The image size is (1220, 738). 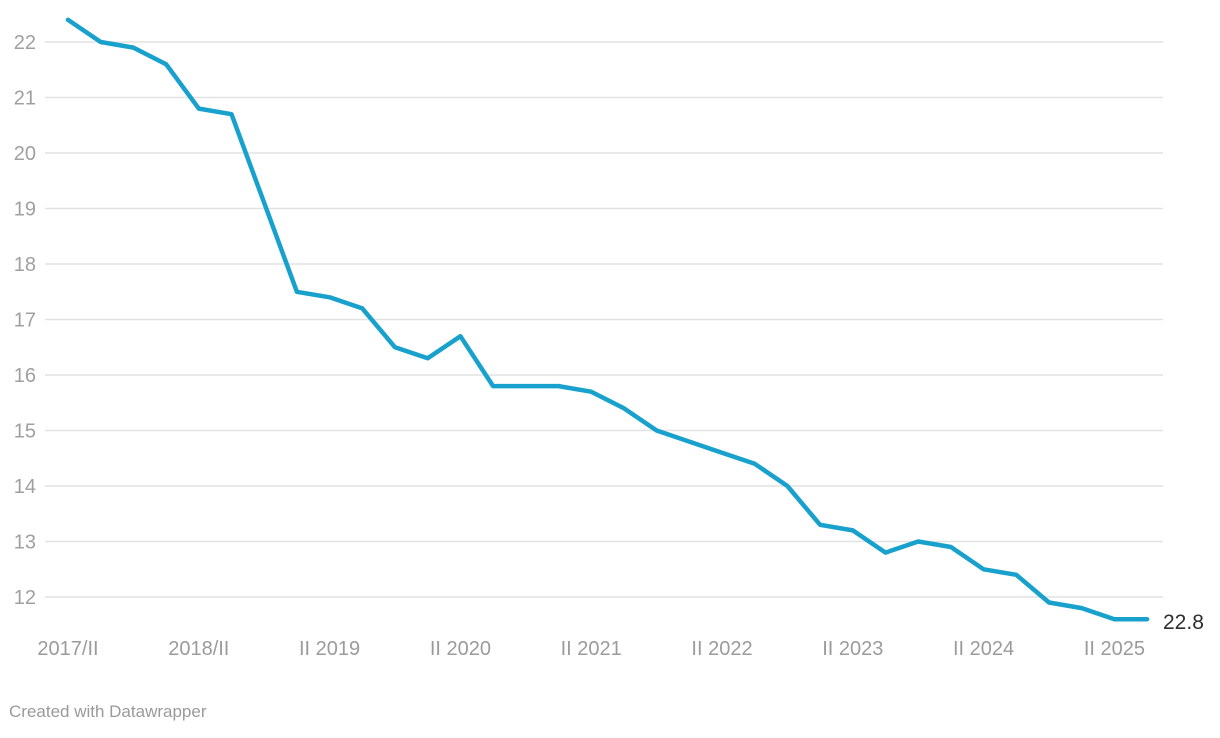 What do you see at coordinates (721, 649) in the screenshot?
I see `x-tick-label: II 2022` at bounding box center [721, 649].